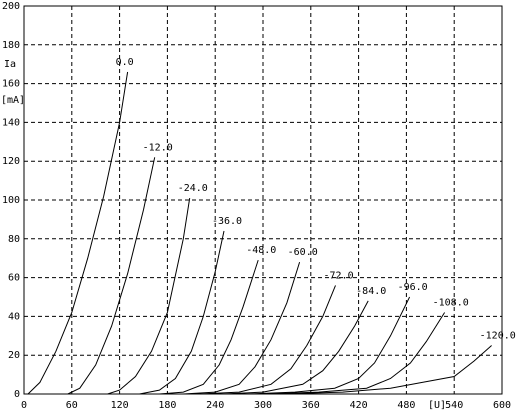 This screenshot has width=518, height=418. Describe the element at coordinates (13, 100) in the screenshot. I see `y-axis-unit: [mA]` at that location.